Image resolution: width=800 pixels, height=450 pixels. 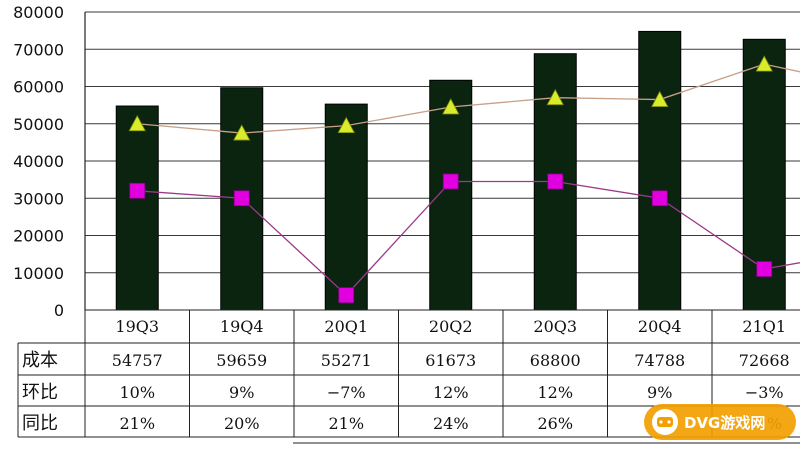 What do you see at coordinates (659, 360) in the screenshot?
I see `table-cell: 74788` at bounding box center [659, 360].